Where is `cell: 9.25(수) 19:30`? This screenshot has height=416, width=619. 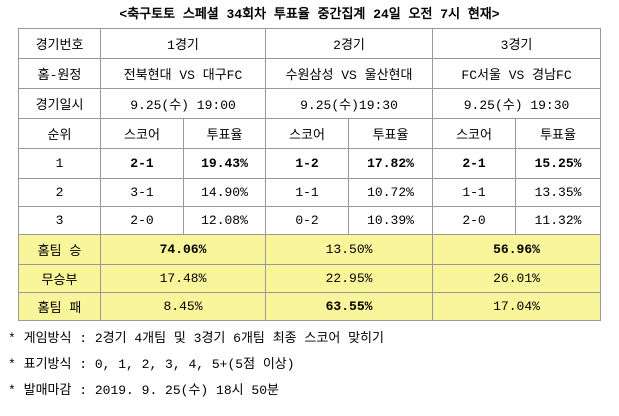
cell: 9.25(수) 19:30 is located at coordinates (517, 103).